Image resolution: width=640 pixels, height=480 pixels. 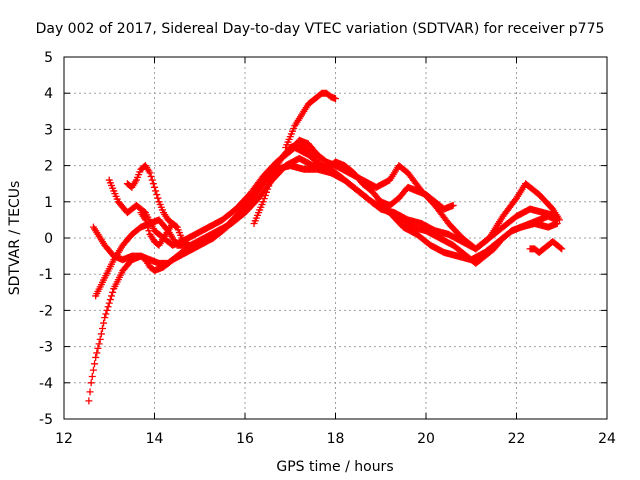 I want to click on y-axis-label: SDTVAR / TECUs, so click(x=15, y=238).